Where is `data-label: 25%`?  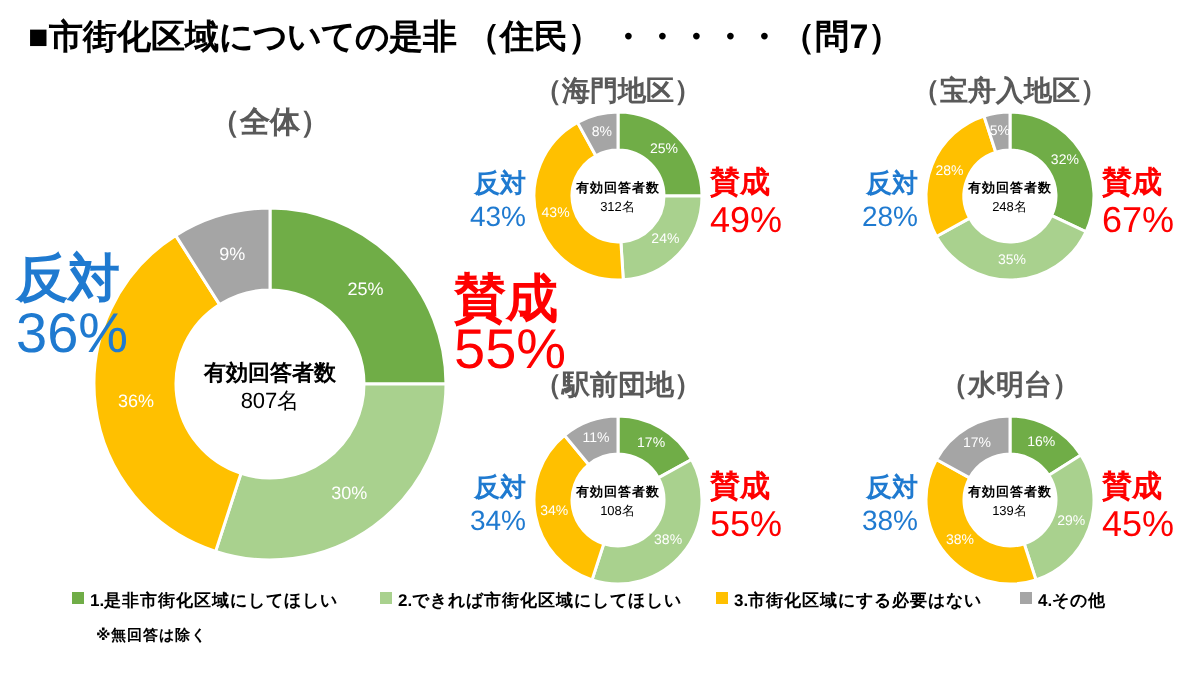 data-label: 25% is located at coordinates (365, 288).